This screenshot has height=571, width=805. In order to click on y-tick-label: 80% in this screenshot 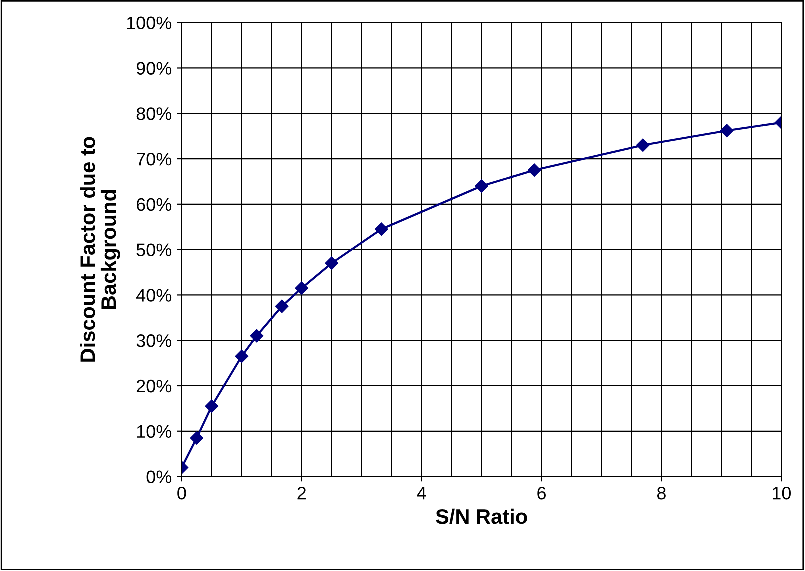, I will do `click(154, 114)`.